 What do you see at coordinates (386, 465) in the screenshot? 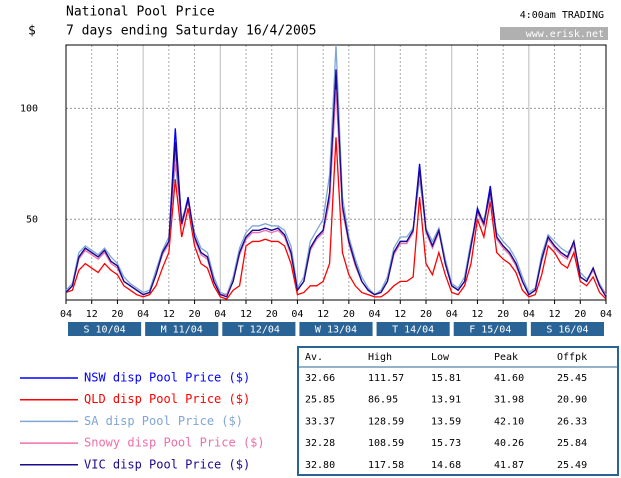
I see `table-cell: 117.58` at bounding box center [386, 465].